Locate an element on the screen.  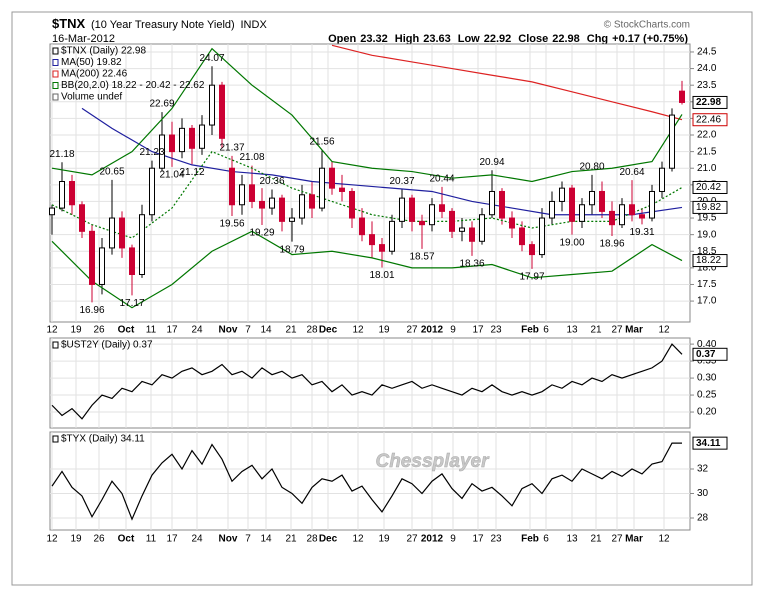
annotation: 18.57 is located at coordinates (421, 257).